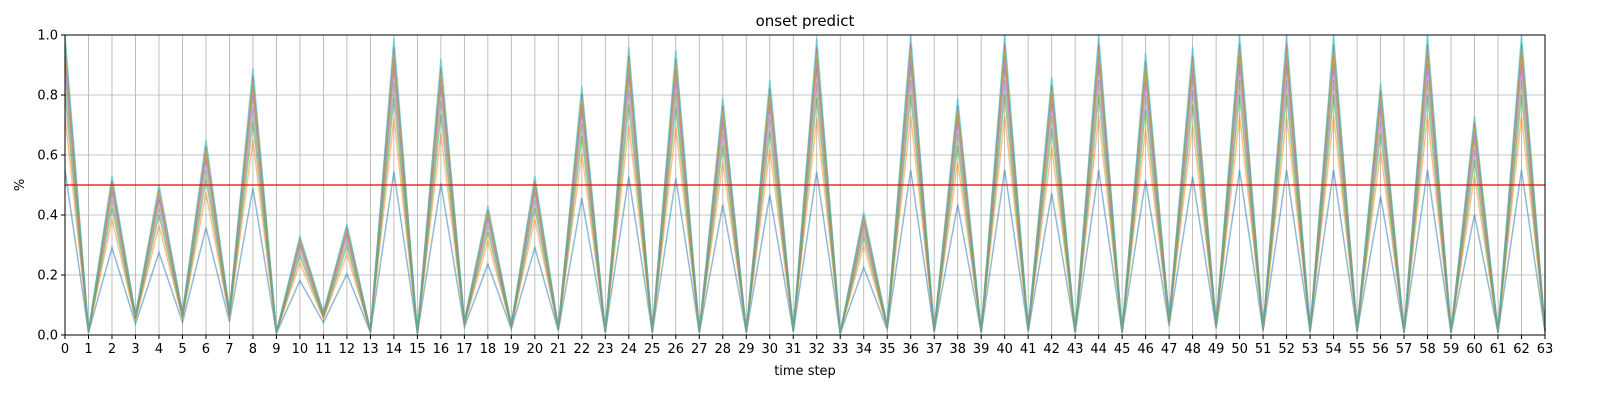 The image size is (1600, 400). I want to click on x-tick-label: 23, so click(605, 349).